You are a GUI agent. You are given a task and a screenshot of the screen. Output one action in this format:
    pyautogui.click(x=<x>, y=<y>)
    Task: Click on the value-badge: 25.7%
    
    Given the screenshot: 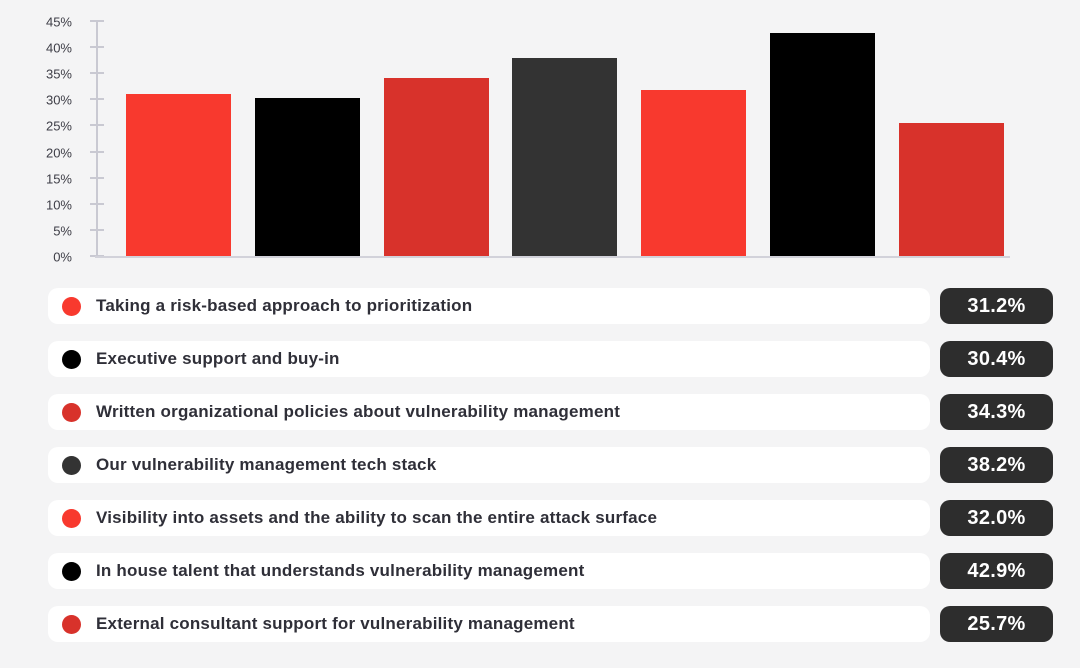 What is the action you would take?
    pyautogui.click(x=996, y=624)
    